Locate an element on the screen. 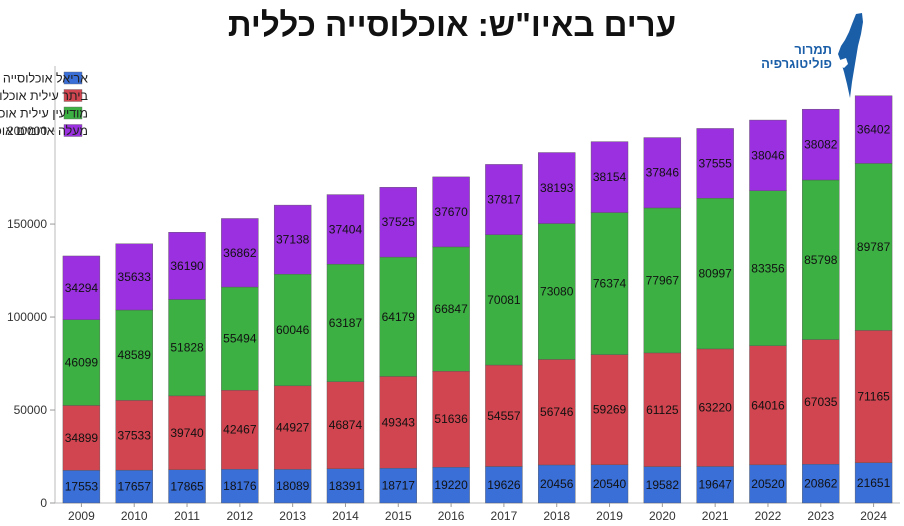 The width and height of the screenshot is (904, 526). bar-data-label: 37817 is located at coordinates (504, 200).